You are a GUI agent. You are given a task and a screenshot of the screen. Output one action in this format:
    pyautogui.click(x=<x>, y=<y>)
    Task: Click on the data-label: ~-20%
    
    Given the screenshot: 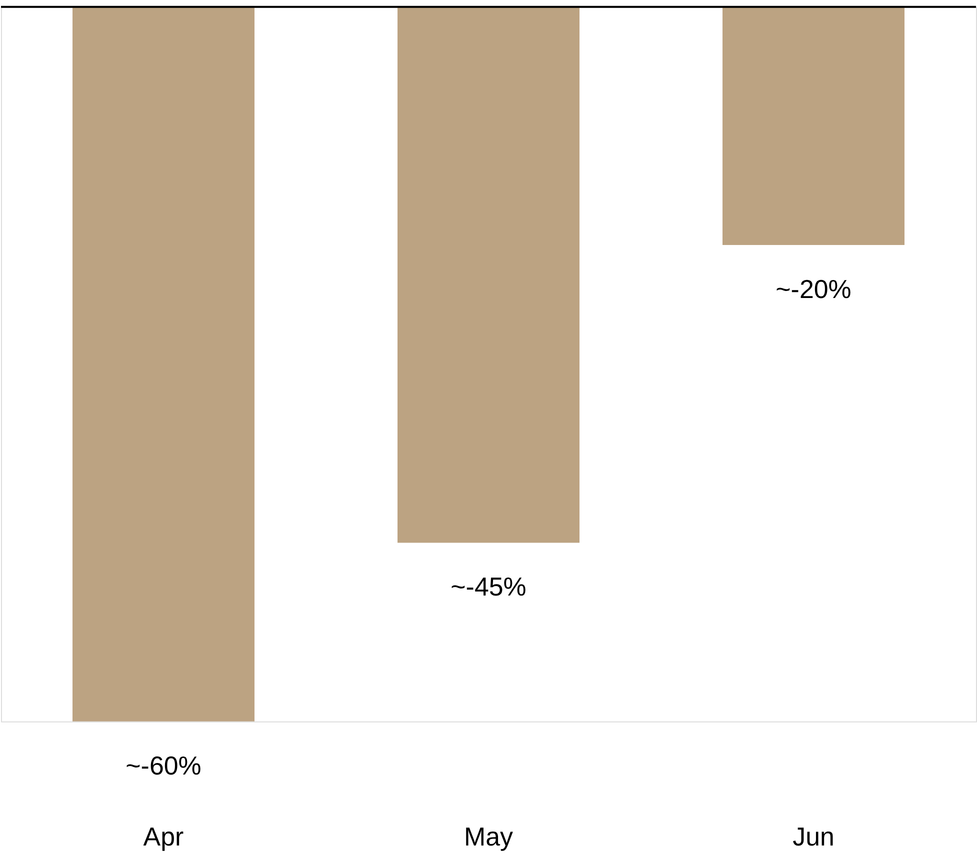 What is the action you would take?
    pyautogui.click(x=814, y=290)
    